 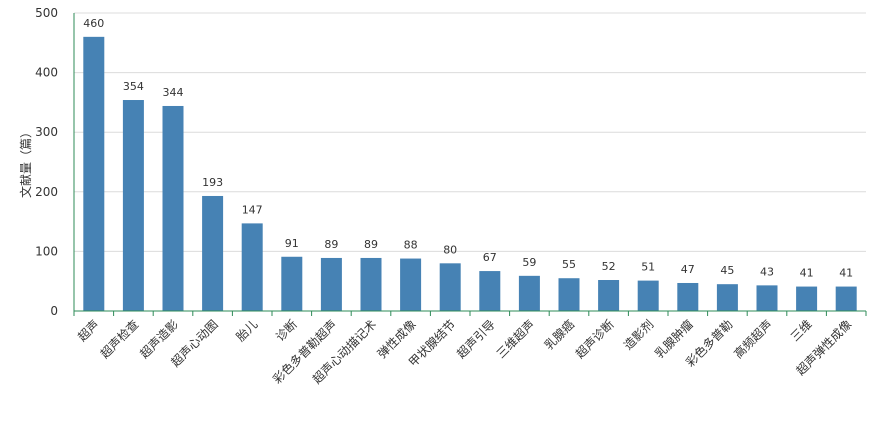 I want to click on y-tick-label: 200, so click(x=46, y=192).